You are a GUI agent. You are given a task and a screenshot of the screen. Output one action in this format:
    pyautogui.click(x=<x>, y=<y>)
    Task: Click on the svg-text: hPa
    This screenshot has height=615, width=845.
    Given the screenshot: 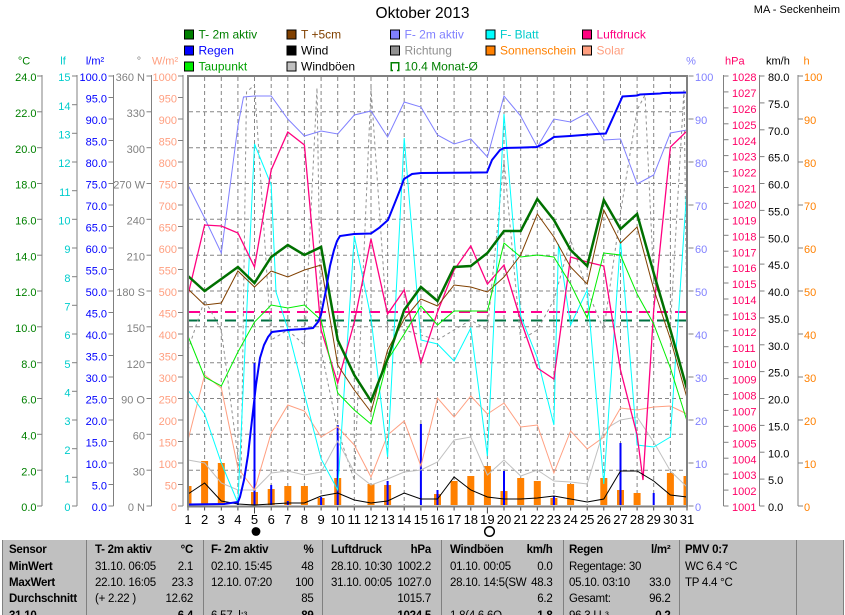 What is the action you would take?
    pyautogui.click(x=735, y=61)
    